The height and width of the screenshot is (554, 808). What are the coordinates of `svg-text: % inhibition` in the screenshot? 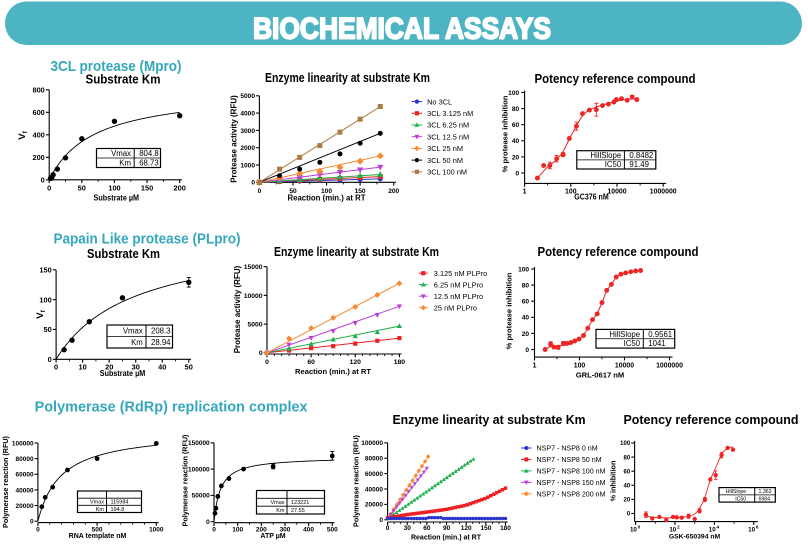 It's located at (612, 481).